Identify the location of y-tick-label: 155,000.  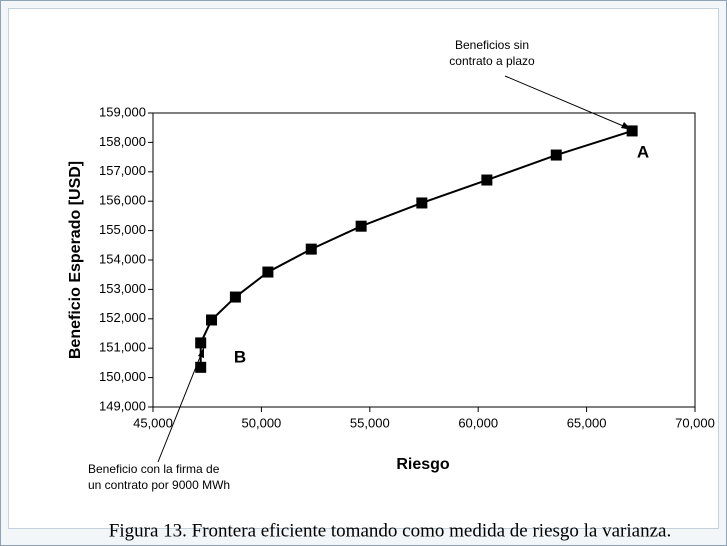
(122, 229).